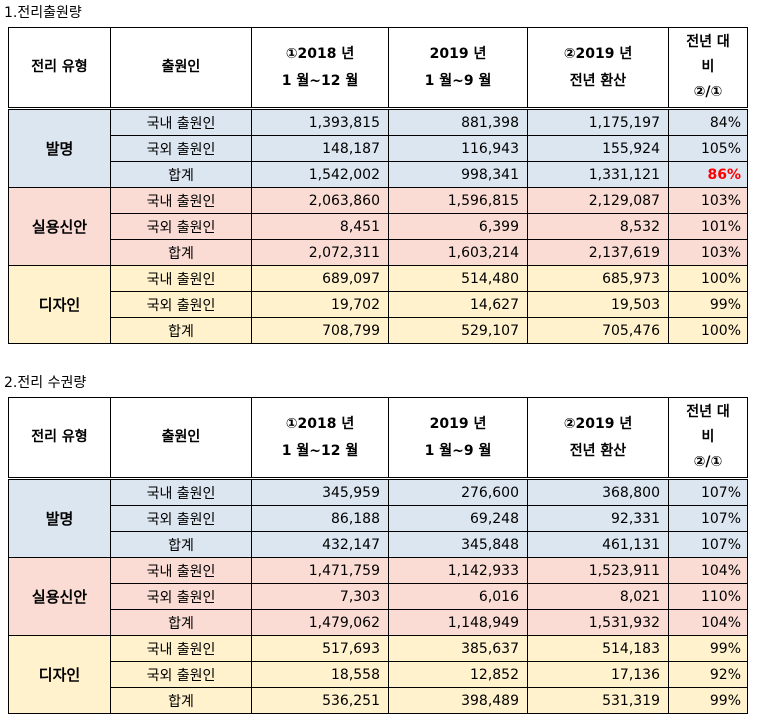 The image size is (757, 725). Describe the element at coordinates (598, 492) in the screenshot. I see `converted-value-cell: 368,800` at that location.